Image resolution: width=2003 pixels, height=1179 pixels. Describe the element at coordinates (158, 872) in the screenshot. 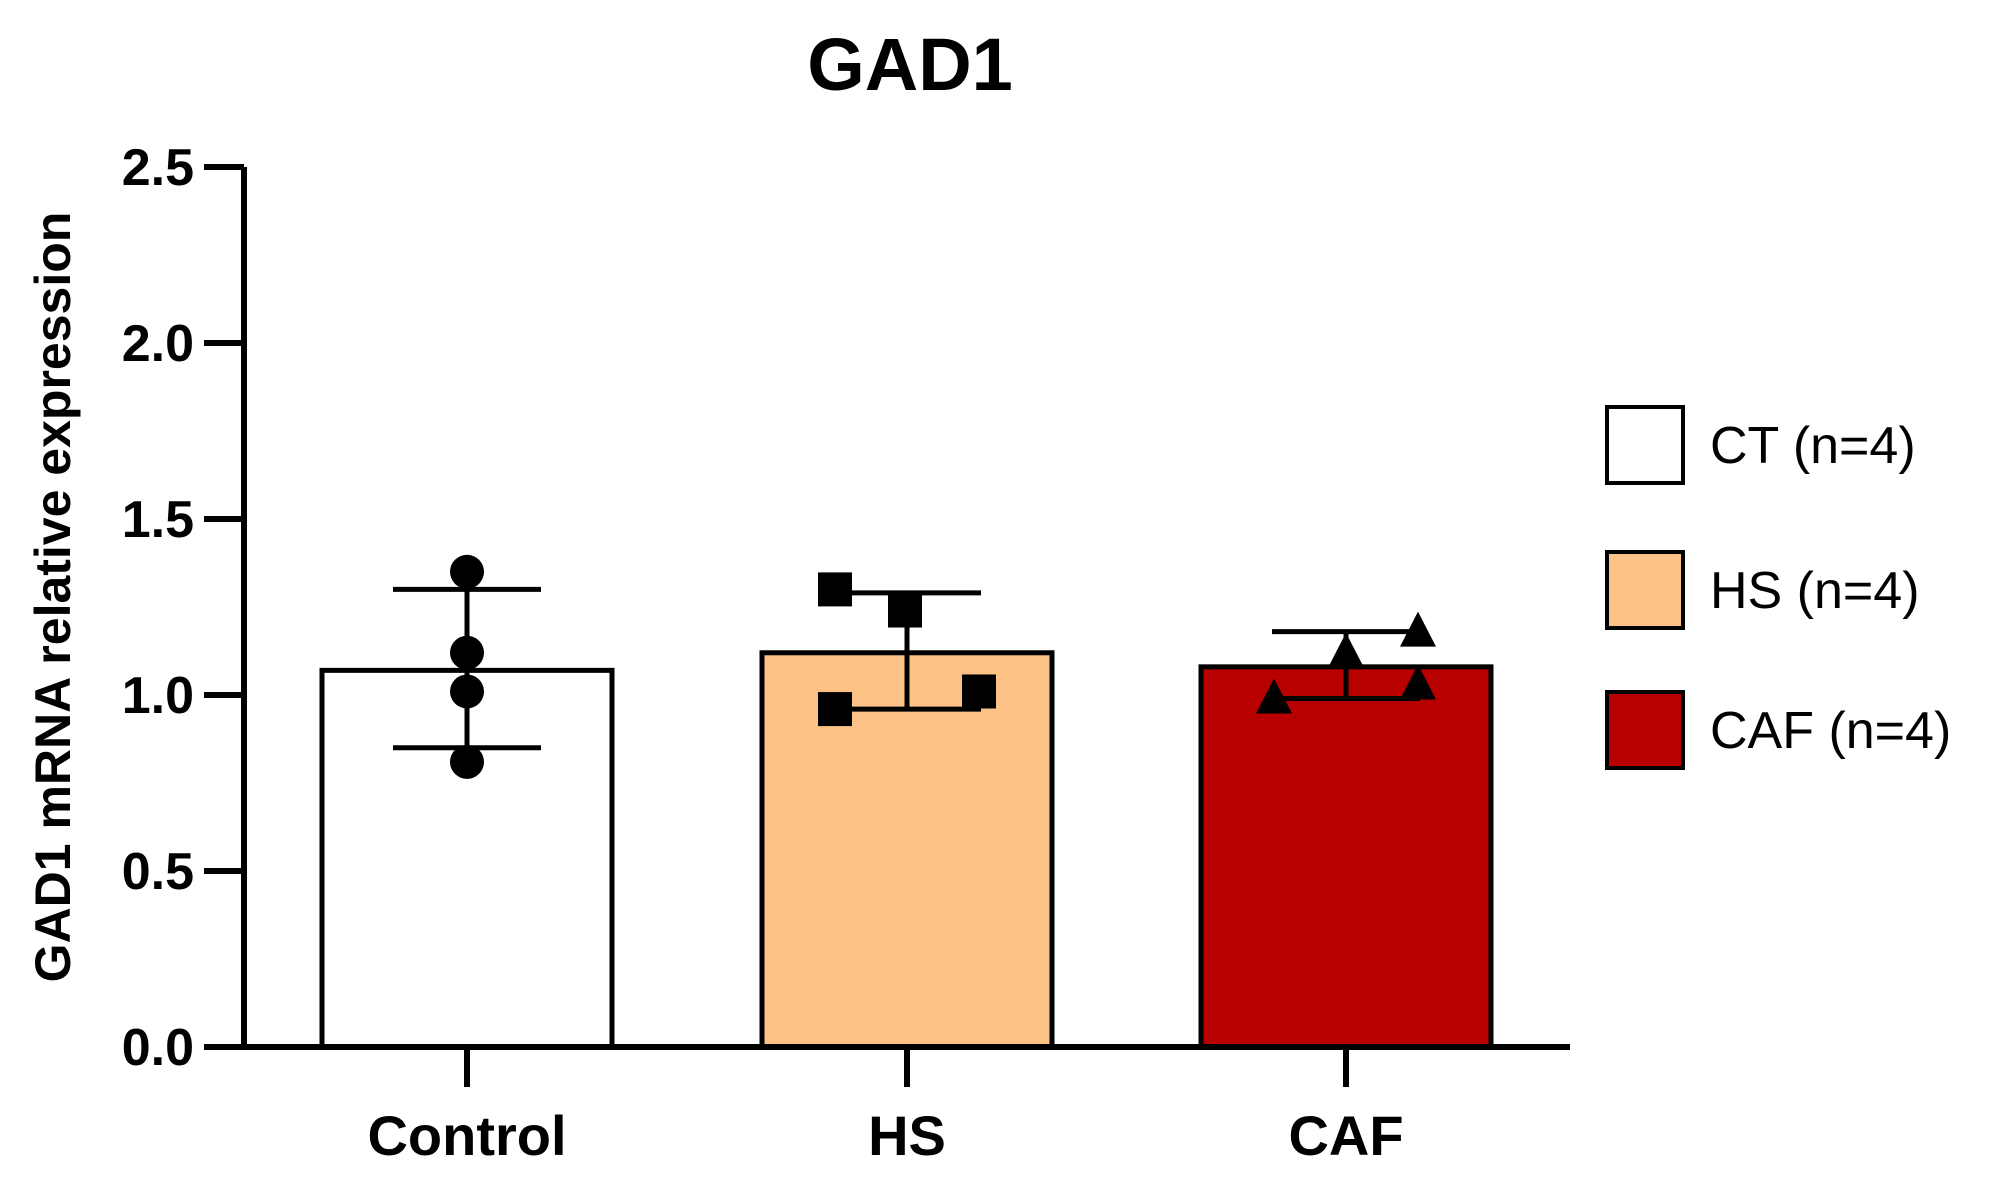

I see `y-tick-label-1: 0.5` at that location.